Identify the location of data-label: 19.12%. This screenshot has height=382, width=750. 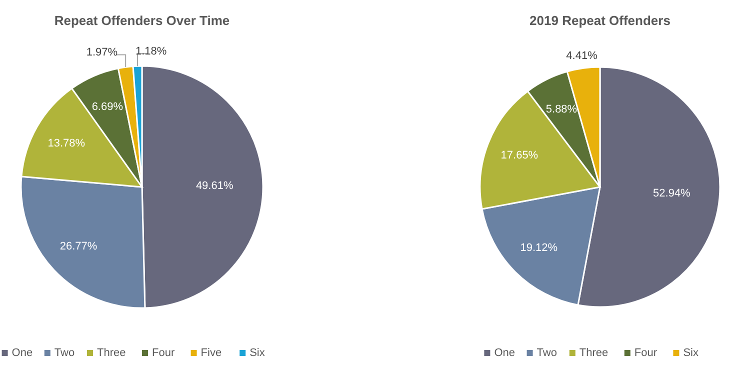
(539, 248).